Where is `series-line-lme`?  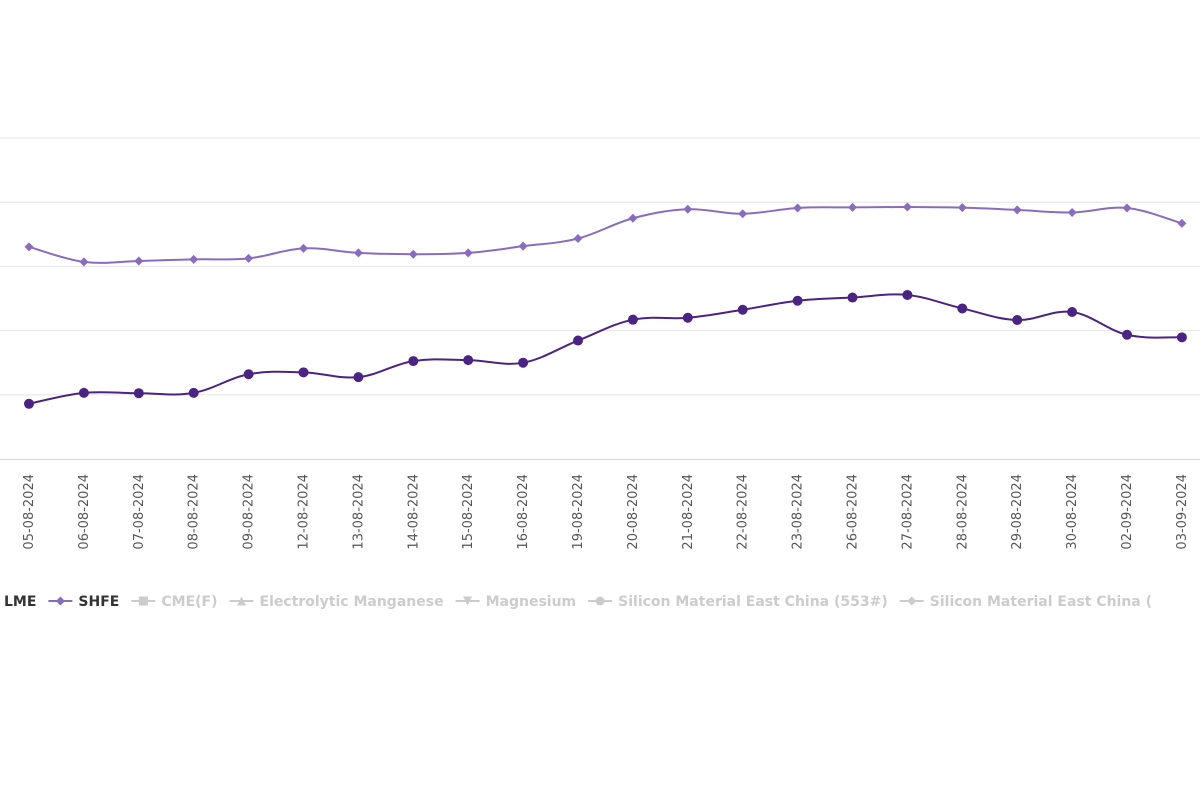 series-line-lme is located at coordinates (605, 349).